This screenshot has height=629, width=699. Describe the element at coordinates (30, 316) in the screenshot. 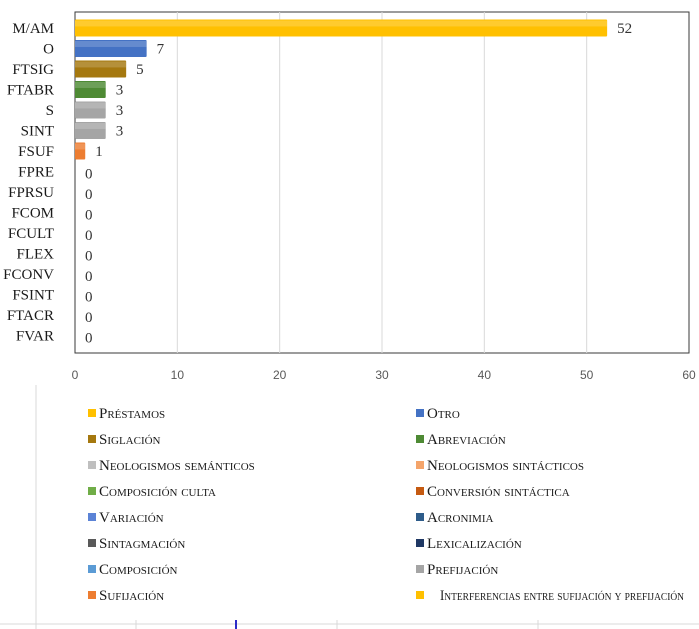

I see `category-label: FTACR` at that location.